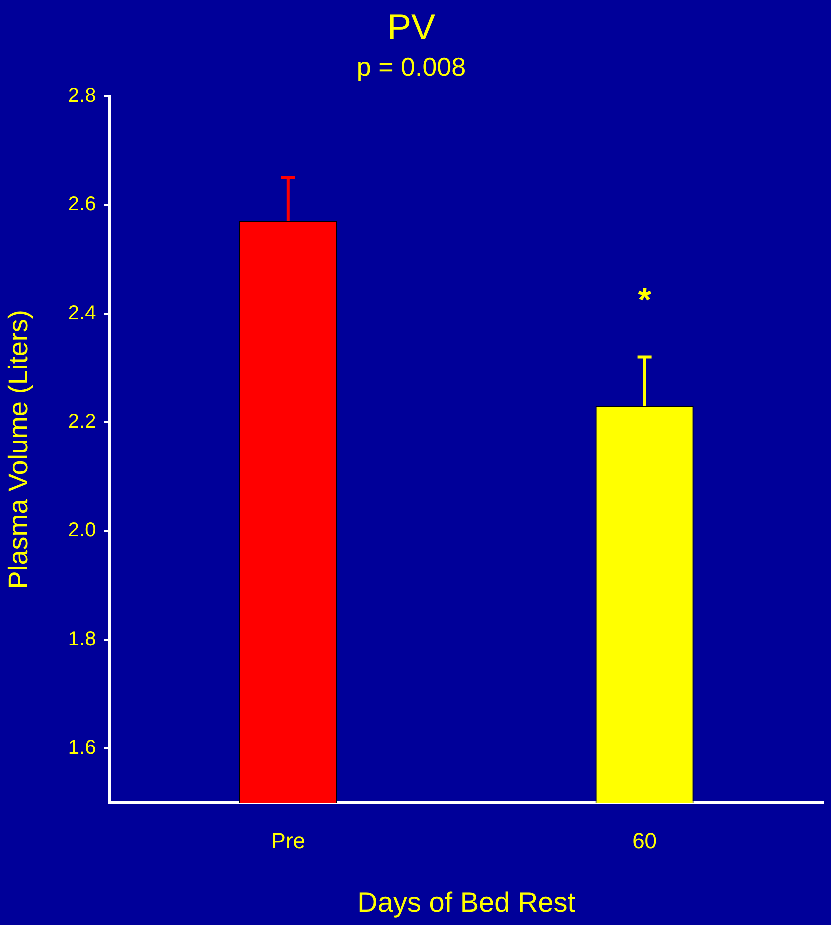 Image resolution: width=831 pixels, height=925 pixels. I want to click on y-tick-label: 2.8, so click(82, 95).